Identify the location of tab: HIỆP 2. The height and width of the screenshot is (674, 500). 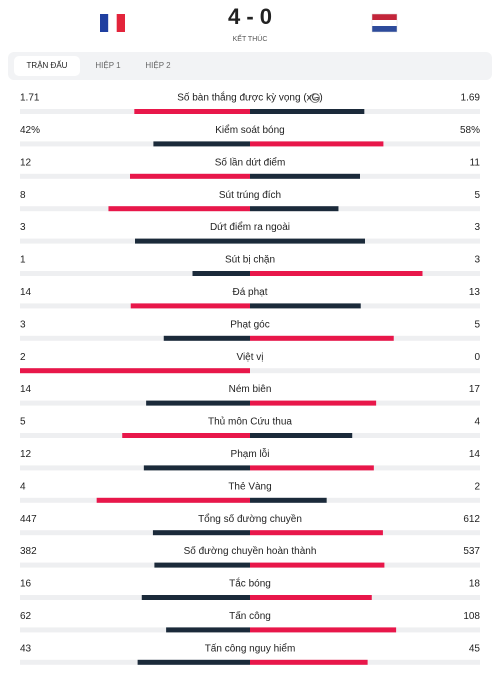
(158, 65).